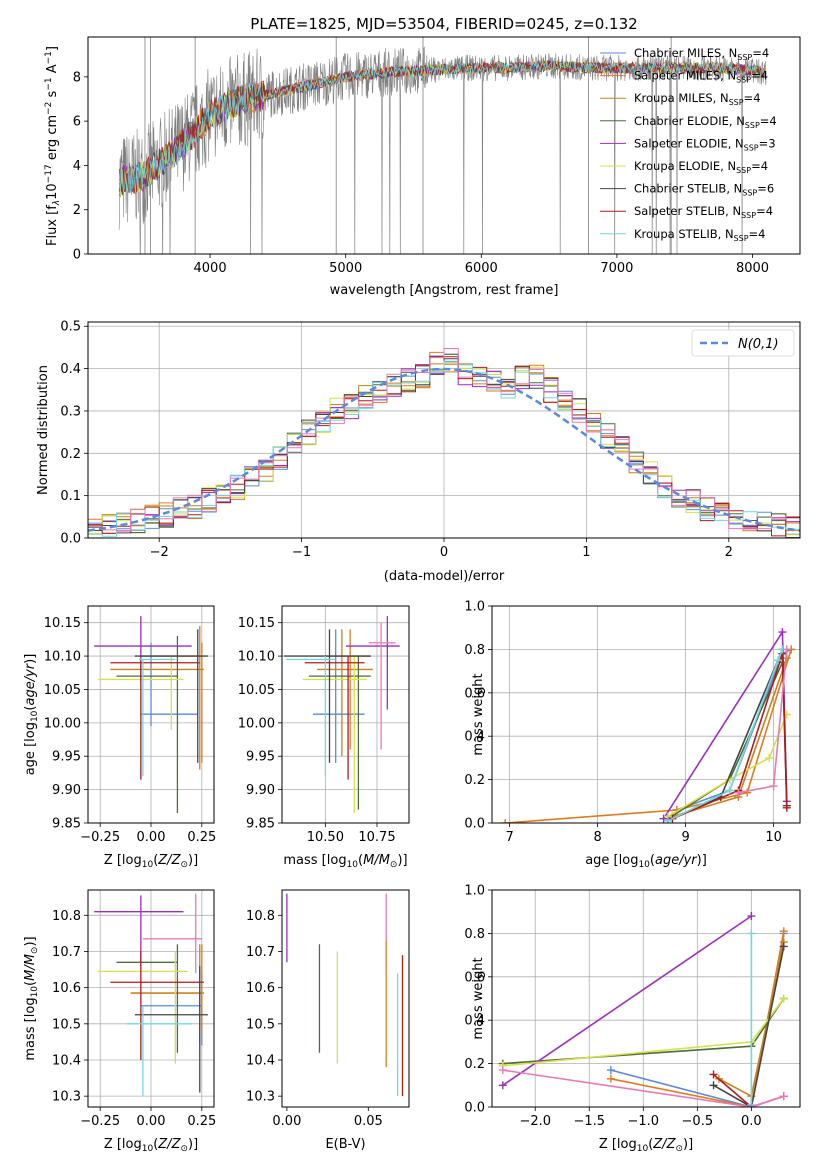 This screenshot has width=819, height=1170. I want to click on x-axis-label: (data-model)/error, so click(444, 576).